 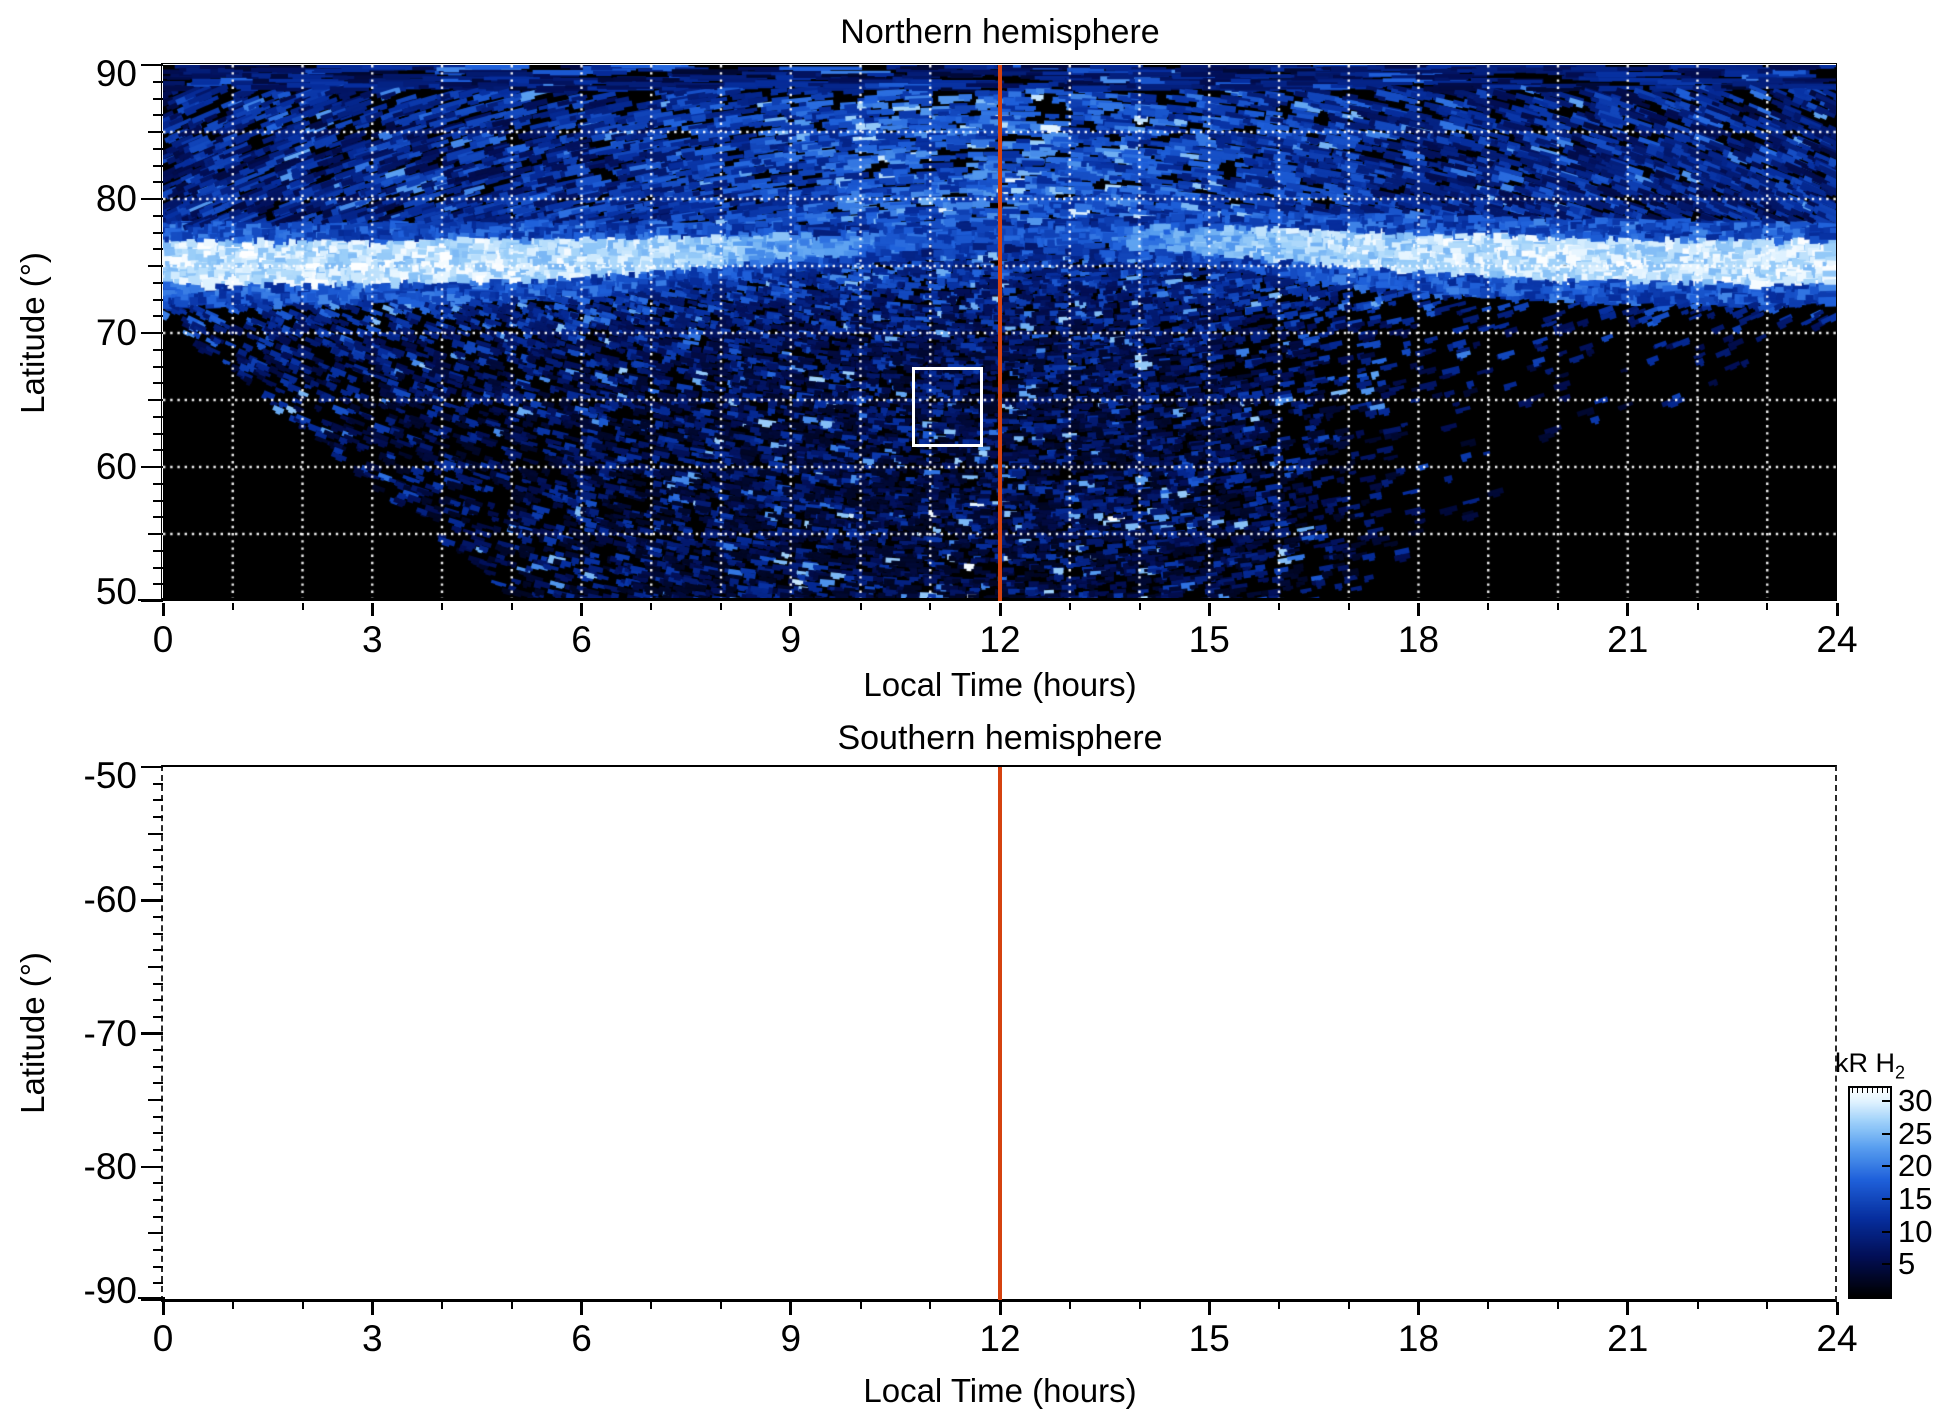 What do you see at coordinates (1418, 1338) in the screenshot?
I see `x-tick-label: 18` at bounding box center [1418, 1338].